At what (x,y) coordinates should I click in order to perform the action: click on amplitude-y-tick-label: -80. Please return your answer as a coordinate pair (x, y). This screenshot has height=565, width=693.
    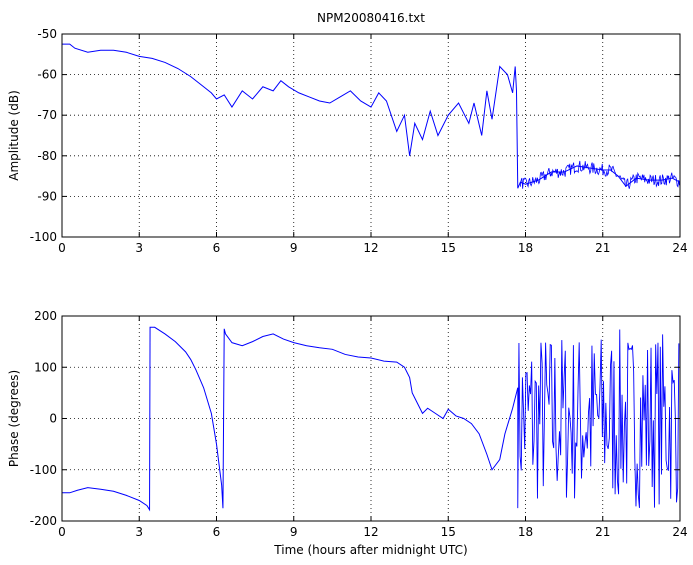
    Looking at the image, I should click on (47, 156).